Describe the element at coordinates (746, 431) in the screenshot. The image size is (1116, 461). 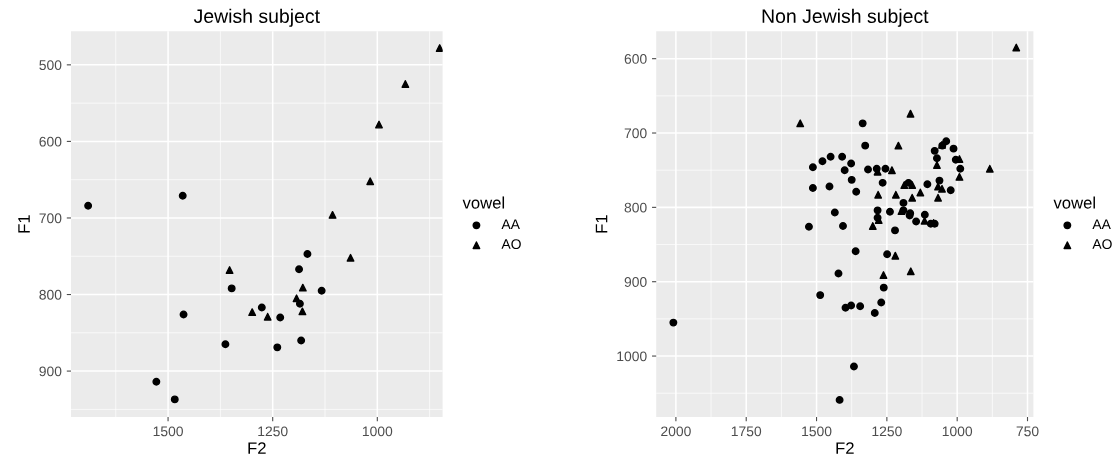
I see `x-tick-label: 1750` at that location.